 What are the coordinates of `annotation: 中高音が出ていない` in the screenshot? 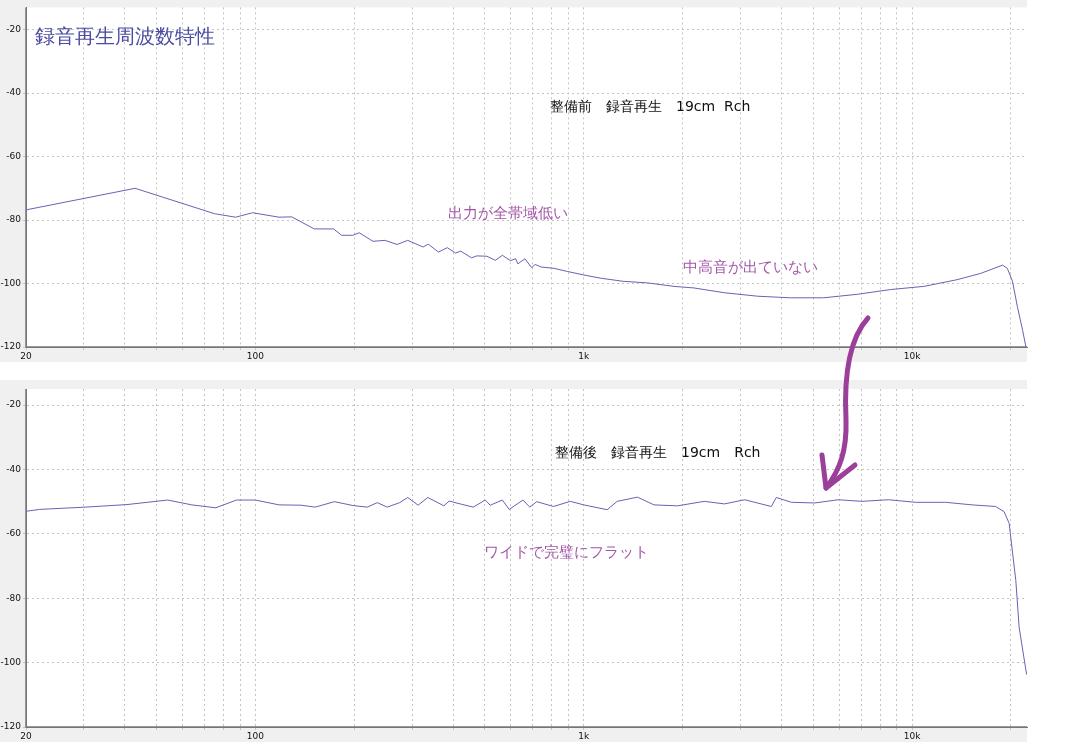 It's located at (750, 266).